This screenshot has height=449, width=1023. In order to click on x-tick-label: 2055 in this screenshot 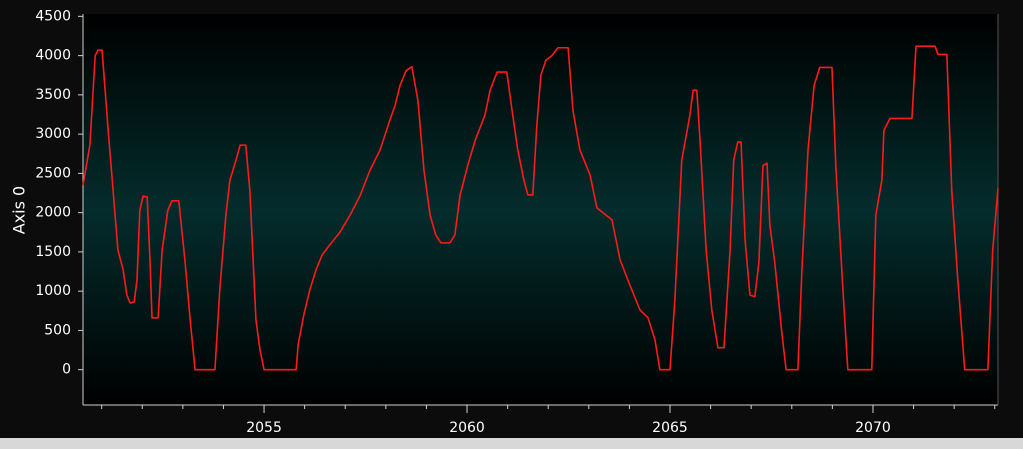, I will do `click(264, 428)`.